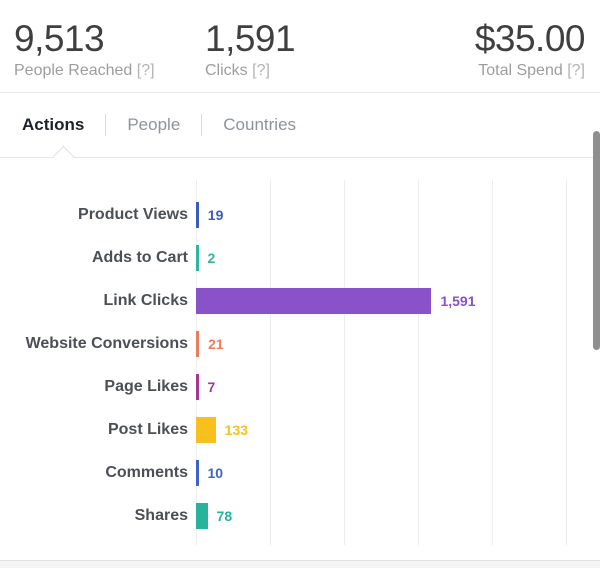 The width and height of the screenshot is (600, 568). I want to click on bar-value-page-likes: 7, so click(211, 386).